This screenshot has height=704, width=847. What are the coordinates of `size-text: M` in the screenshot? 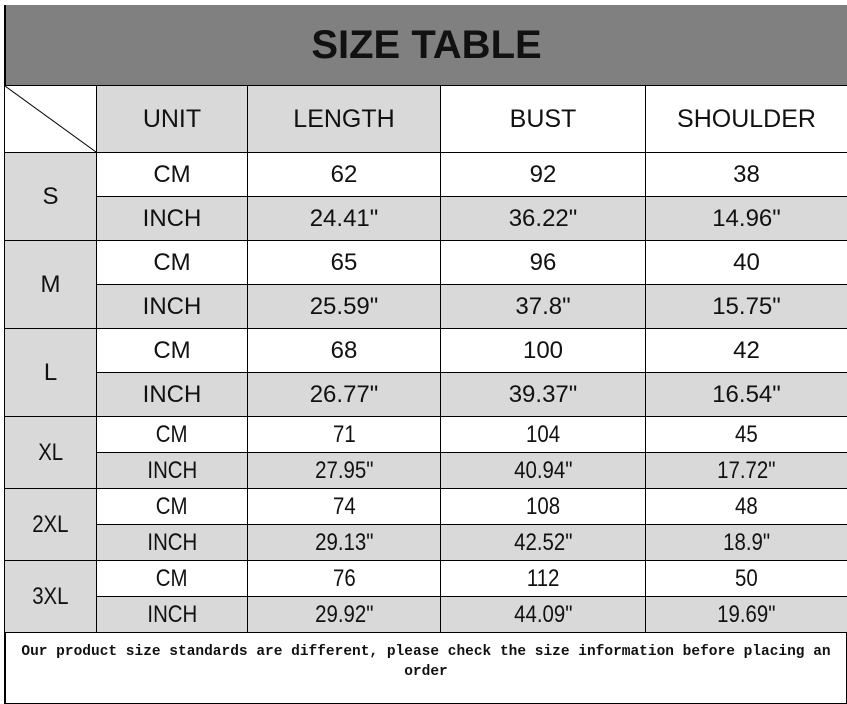 It's located at (50, 284).